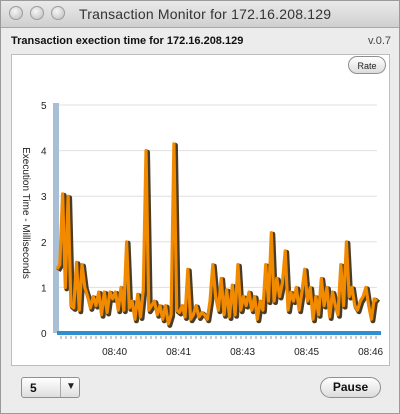  Describe the element at coordinates (16, 13) in the screenshot. I see `close-window-button` at that location.